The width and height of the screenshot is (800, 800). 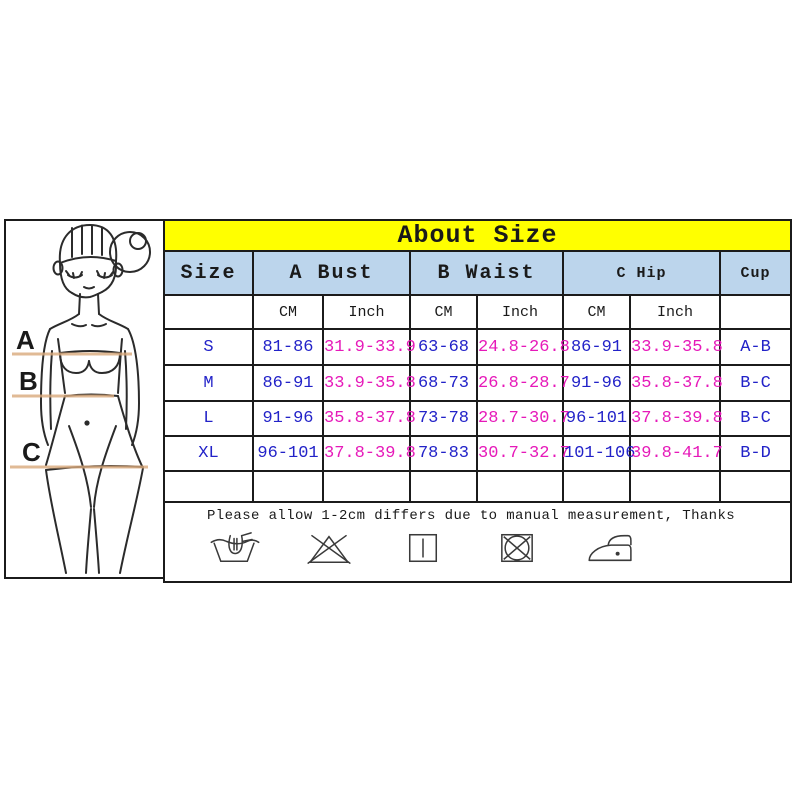 I want to click on hair-bun, so click(x=130, y=252).